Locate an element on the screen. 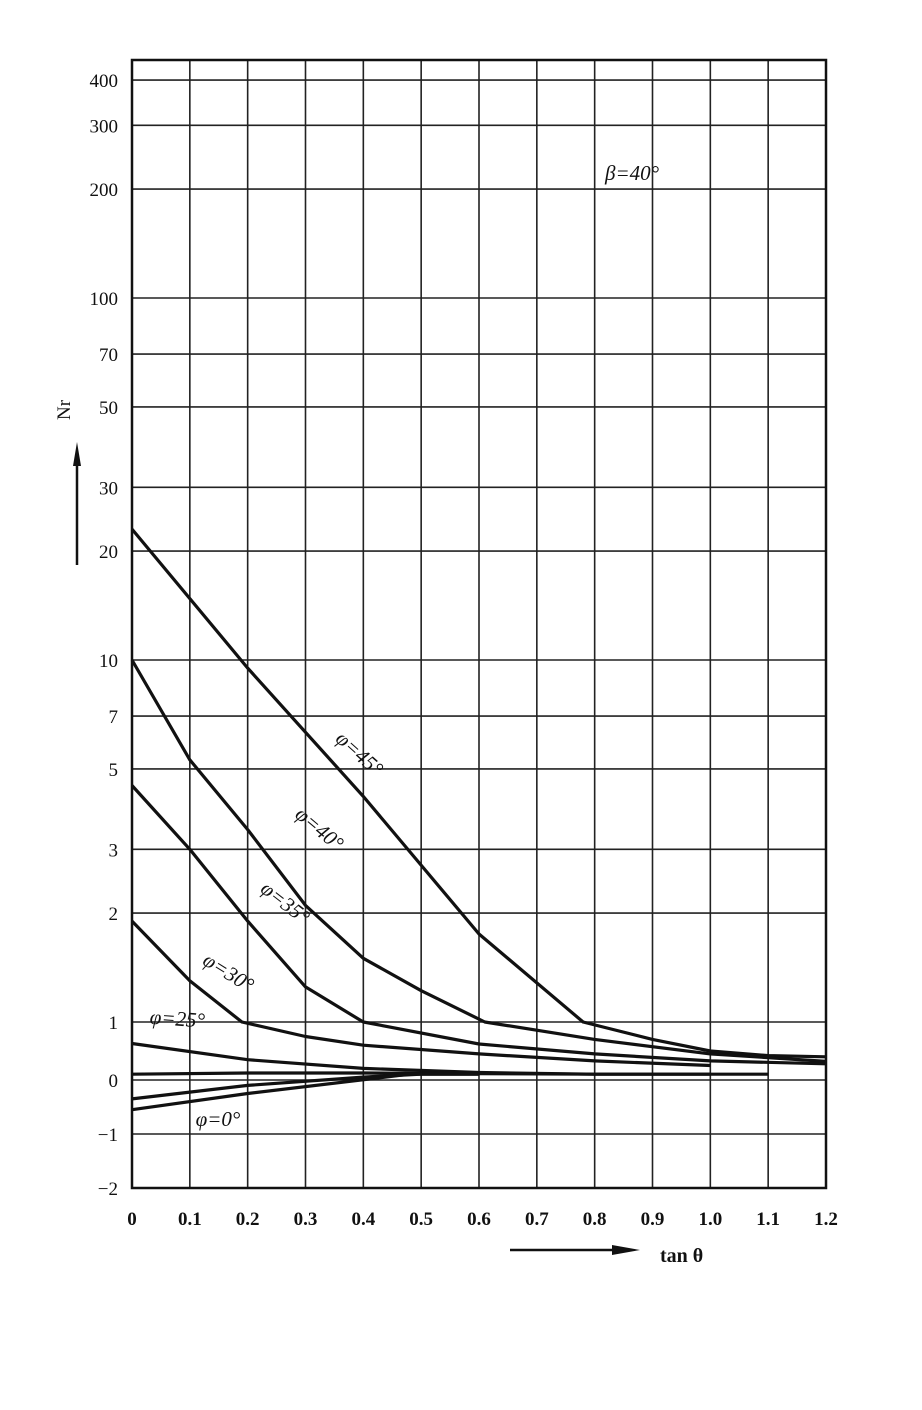  y-tick-label: 400 is located at coordinates (104, 81).